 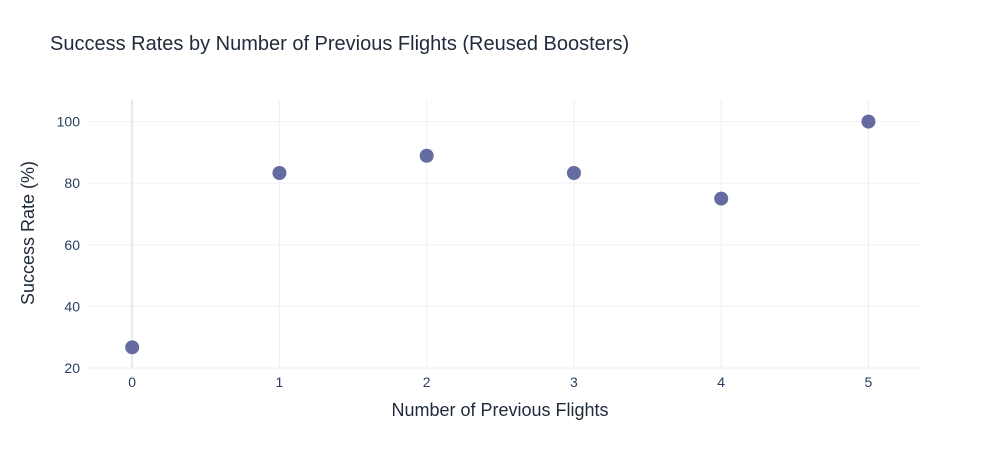 What do you see at coordinates (28, 233) in the screenshot?
I see `y-axis-title: Success Rate (%)` at bounding box center [28, 233].